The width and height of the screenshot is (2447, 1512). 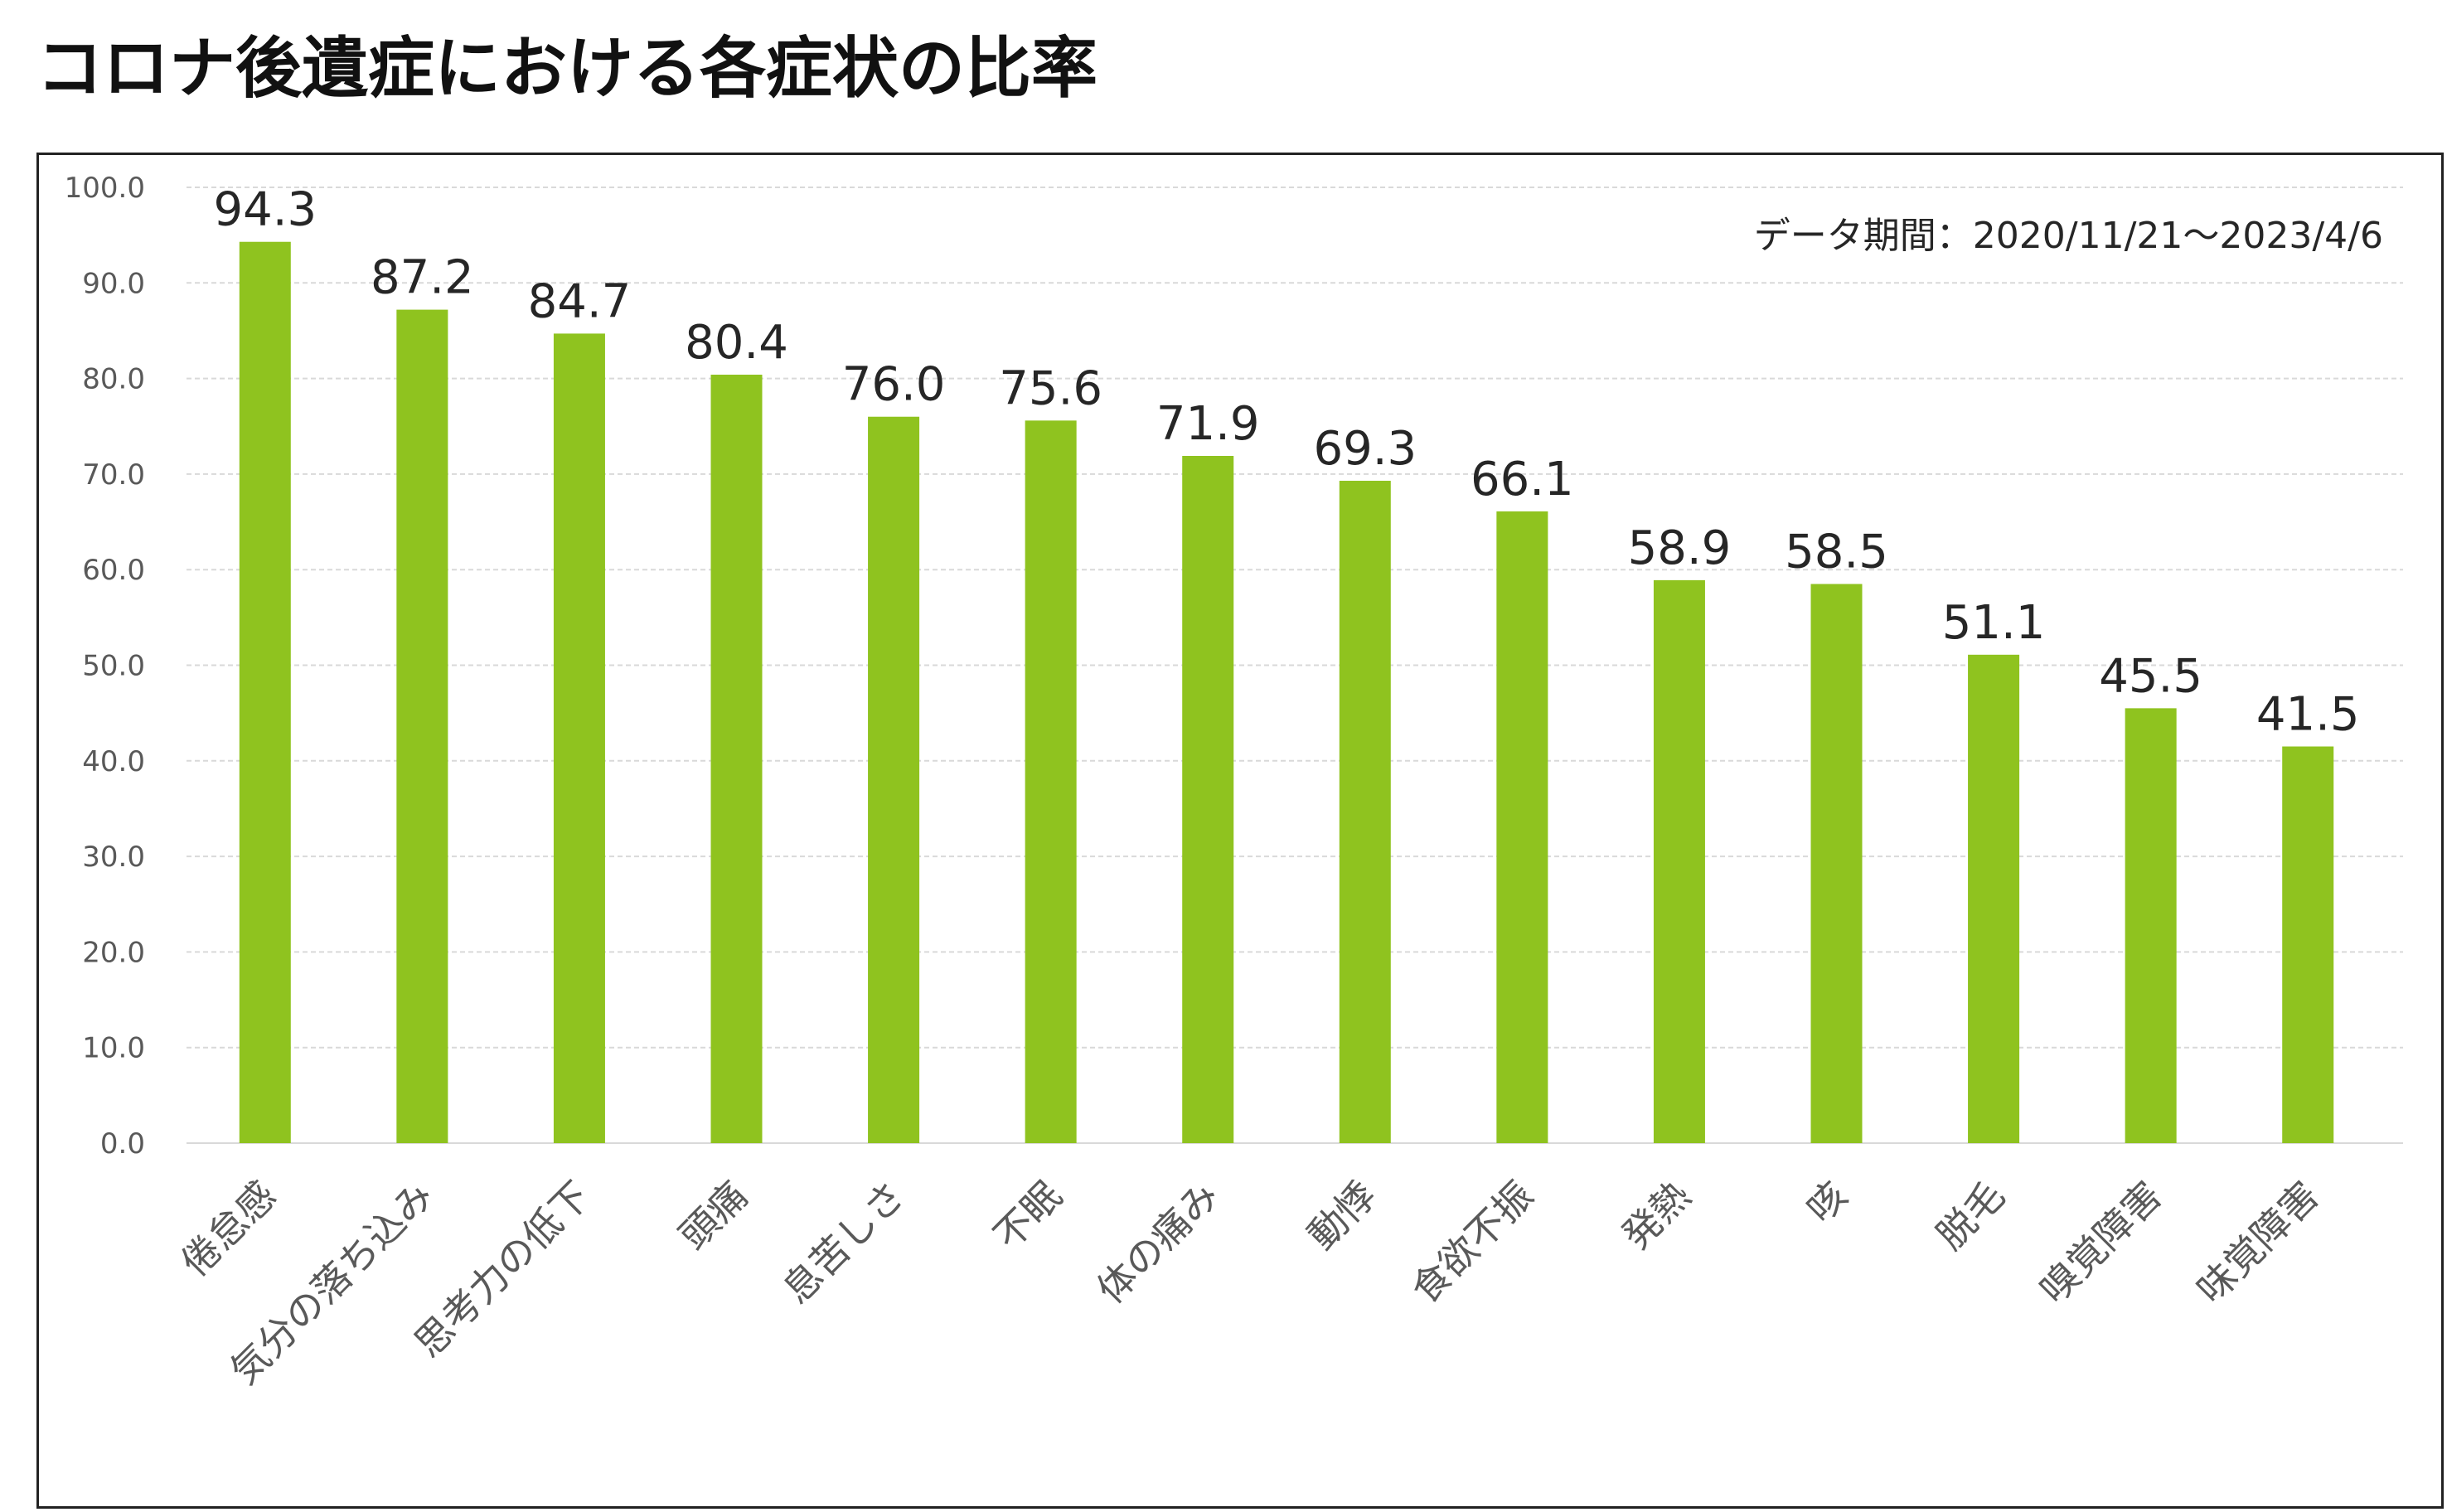 I want to click on category-label: 発熱, so click(x=1655, y=1215).